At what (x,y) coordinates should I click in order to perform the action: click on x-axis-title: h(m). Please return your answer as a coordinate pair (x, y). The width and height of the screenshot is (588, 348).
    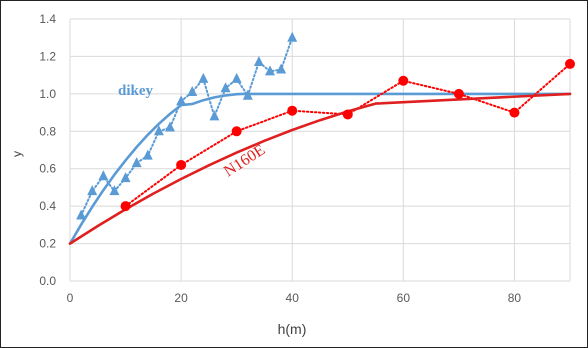
    Looking at the image, I should click on (292, 329).